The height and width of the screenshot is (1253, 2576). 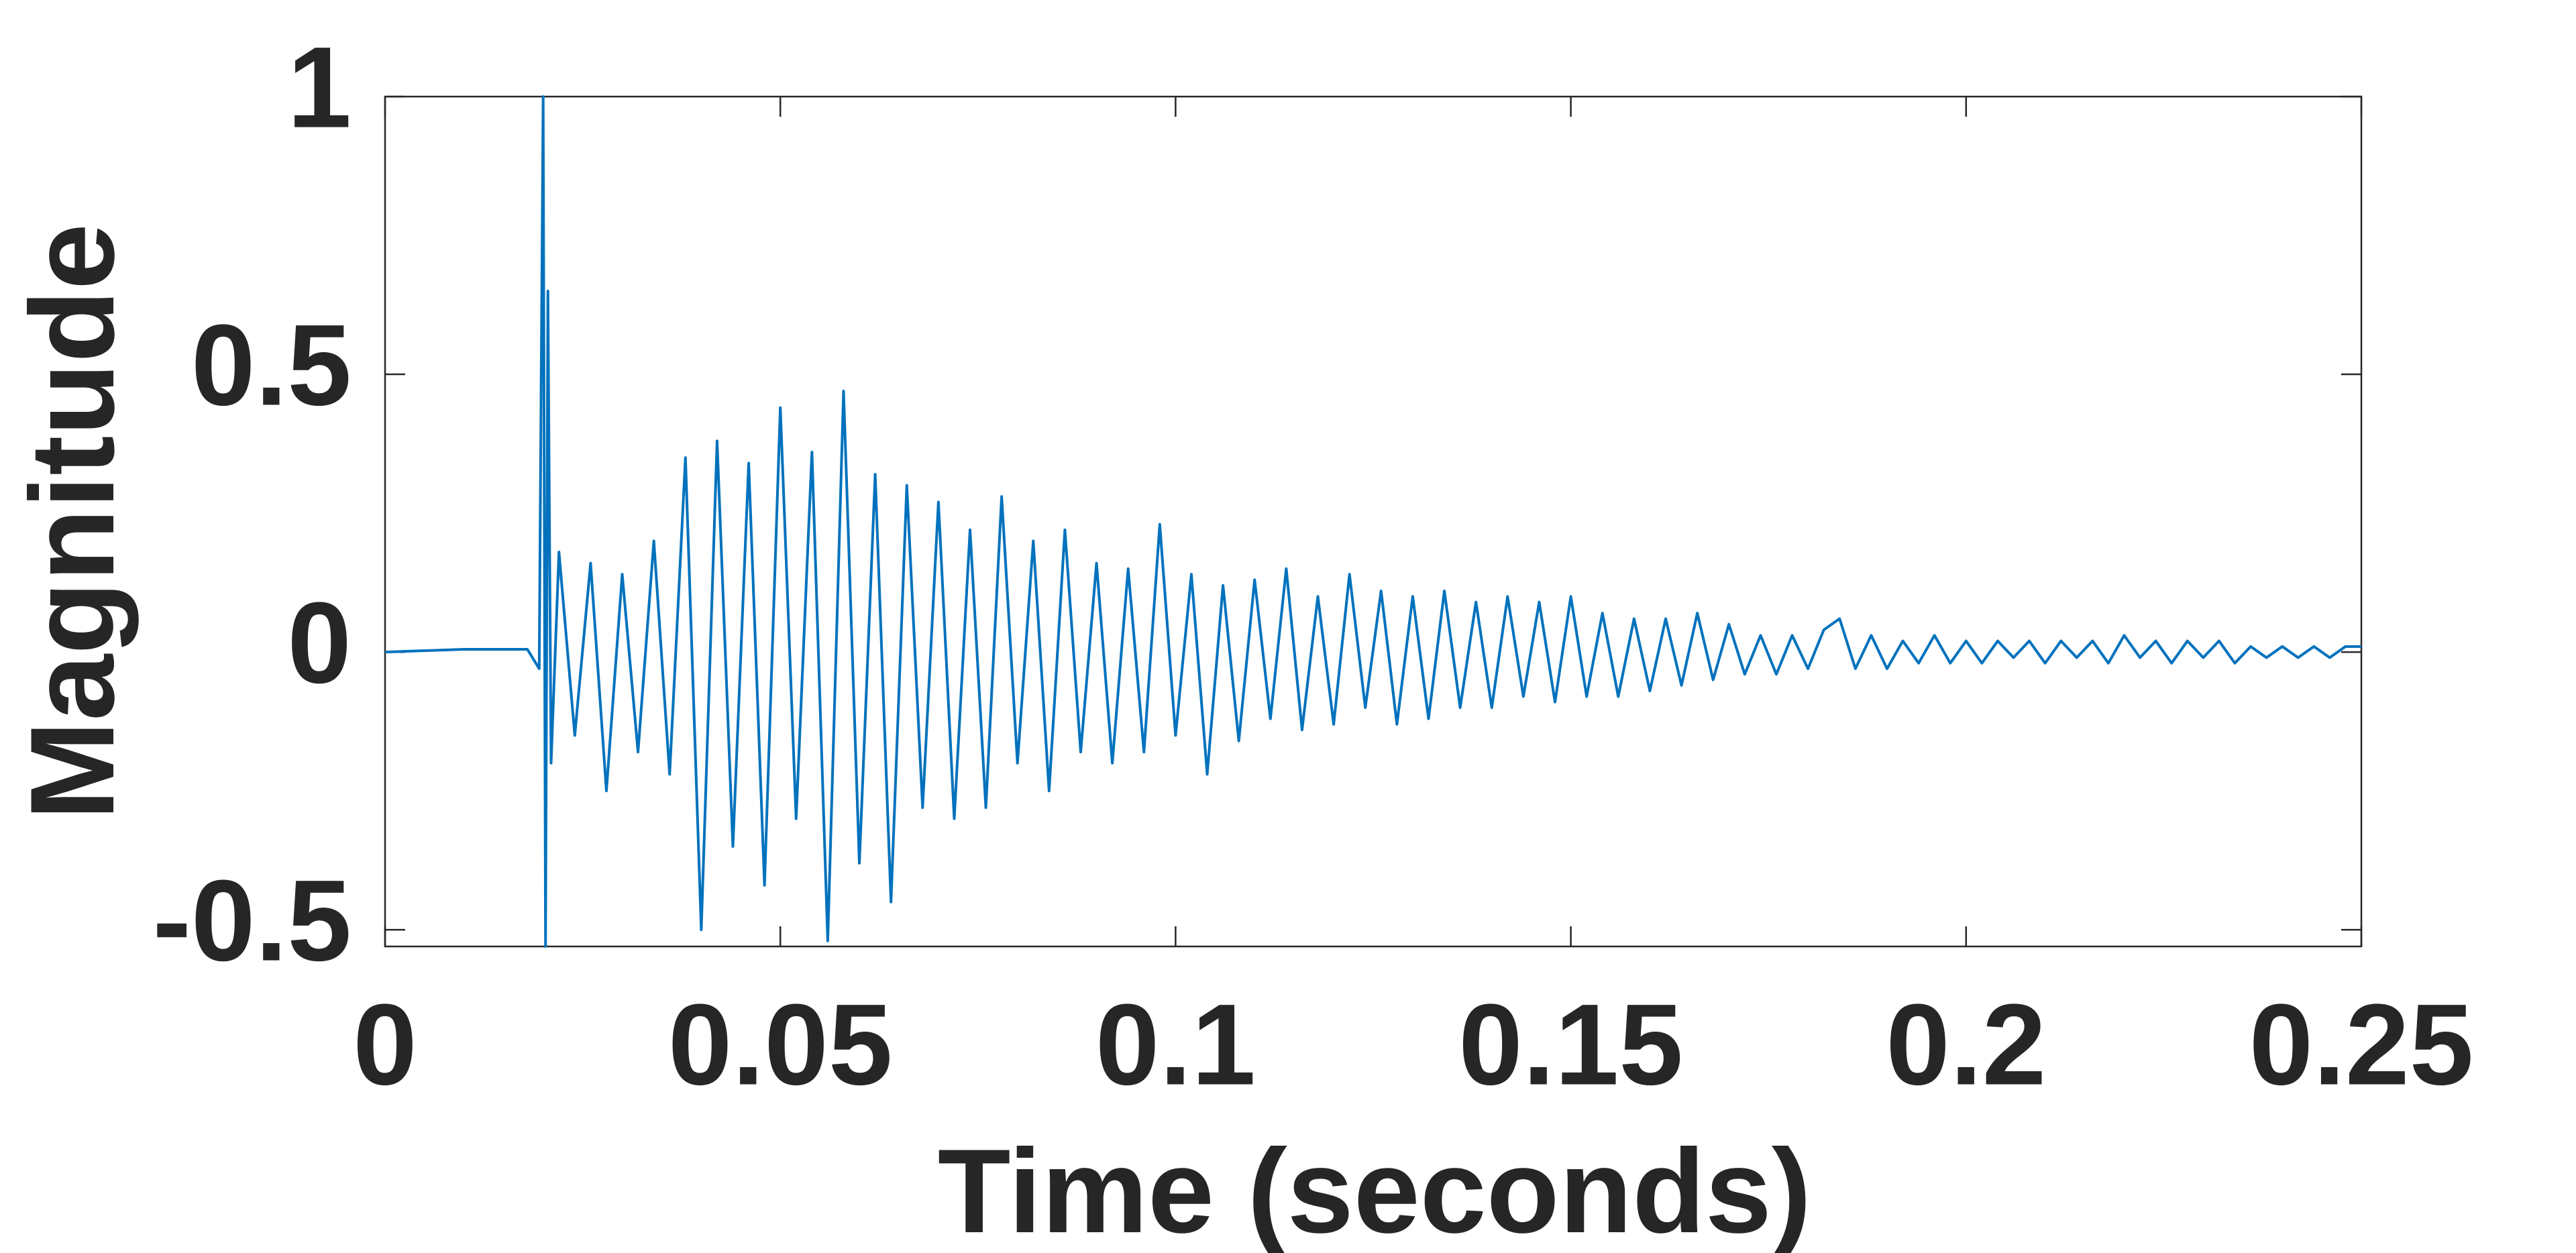 I want to click on y-tick-label: 0.5, so click(x=271, y=365).